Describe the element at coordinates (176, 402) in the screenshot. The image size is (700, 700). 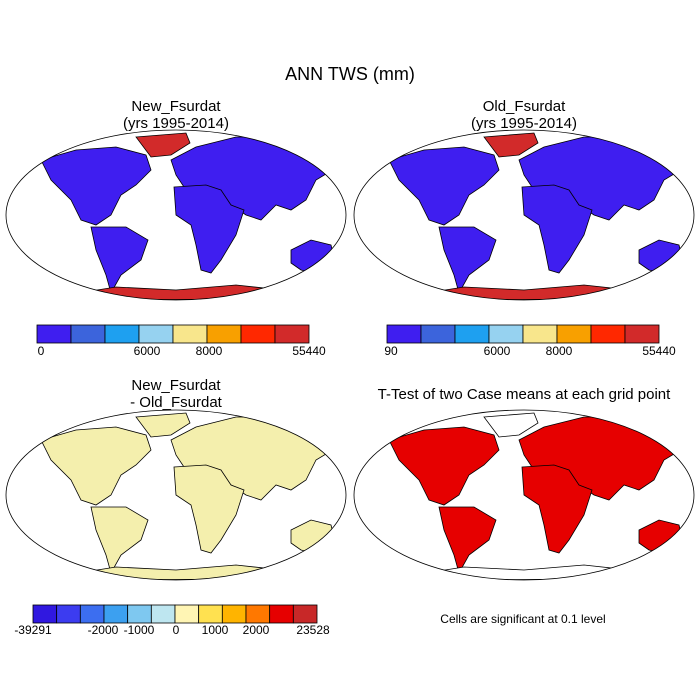
I see `panel-title: - Old_Fsurdat` at that location.